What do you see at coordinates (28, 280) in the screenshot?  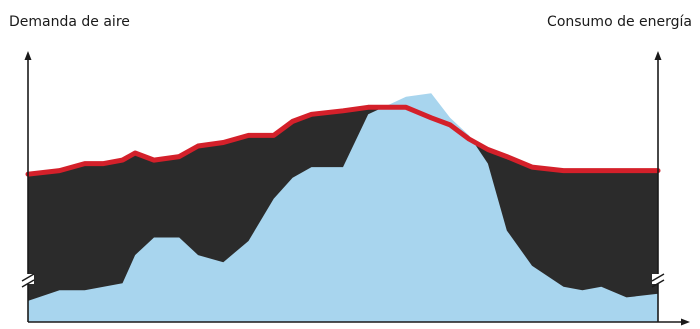 I see `left-axis-break-icon` at bounding box center [28, 280].